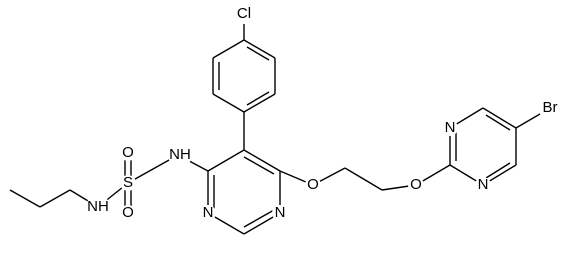  Describe the element at coordinates (128, 182) in the screenshot. I see `atom-label: S` at that location.